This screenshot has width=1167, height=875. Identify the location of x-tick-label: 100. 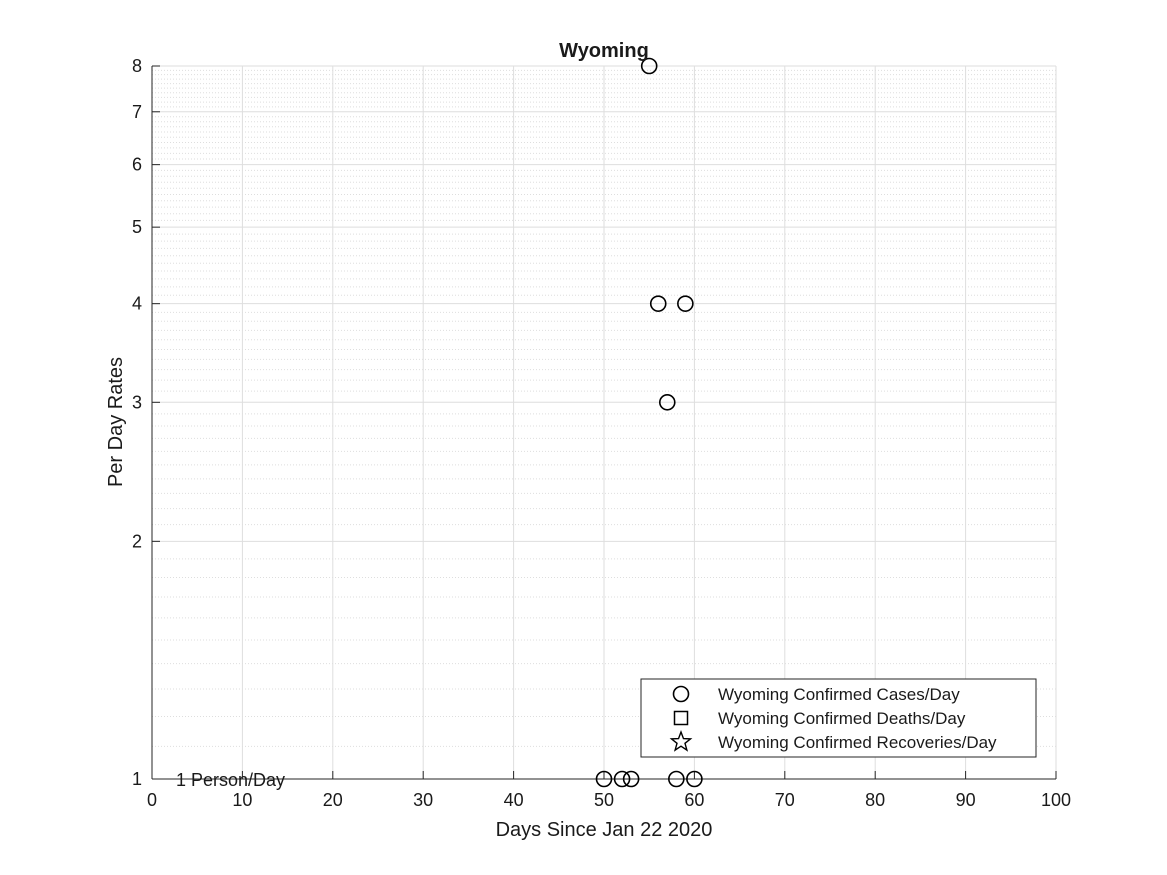
(1056, 800).